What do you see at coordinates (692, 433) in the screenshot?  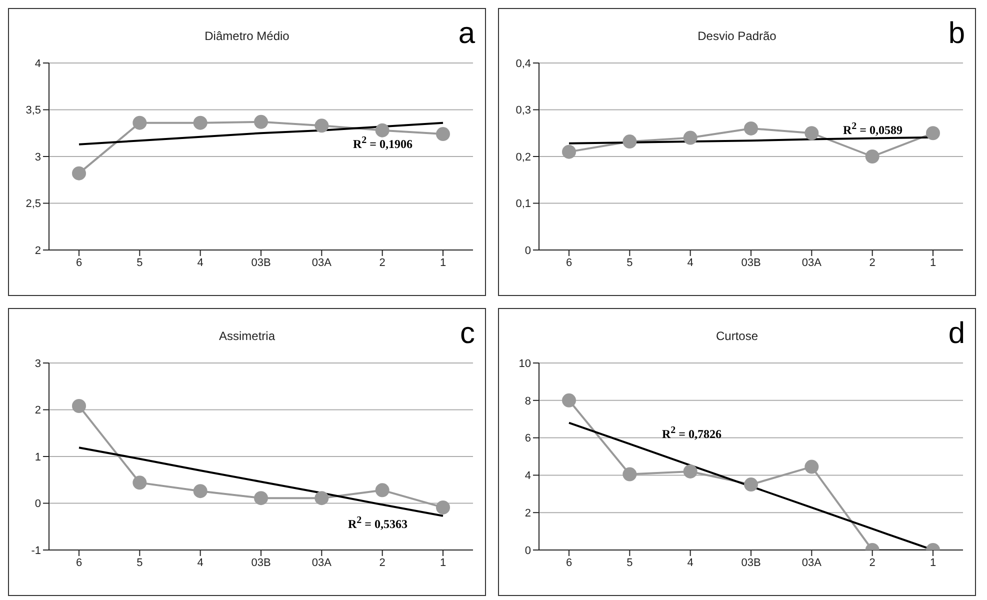 I see `annotation: R$^{2}$ = 0,7826` at bounding box center [692, 433].